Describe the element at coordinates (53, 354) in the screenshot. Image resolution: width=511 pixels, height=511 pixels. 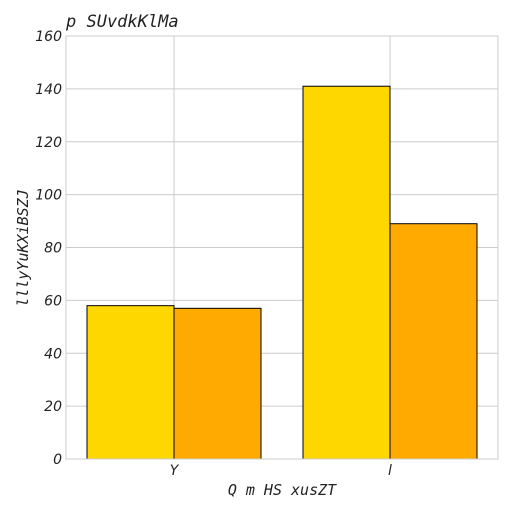
I see `y-tick-label: 40` at that location.